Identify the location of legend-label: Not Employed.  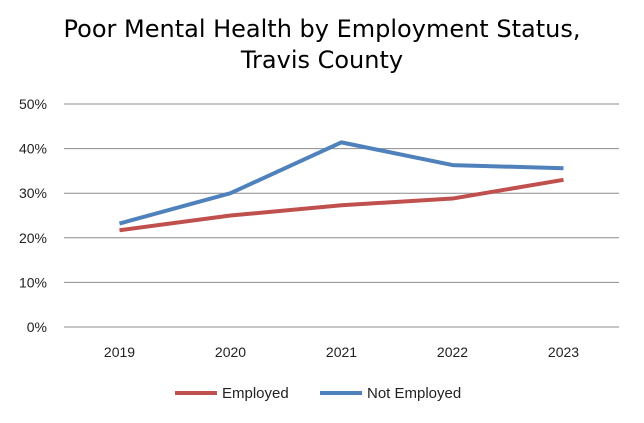
(414, 393).